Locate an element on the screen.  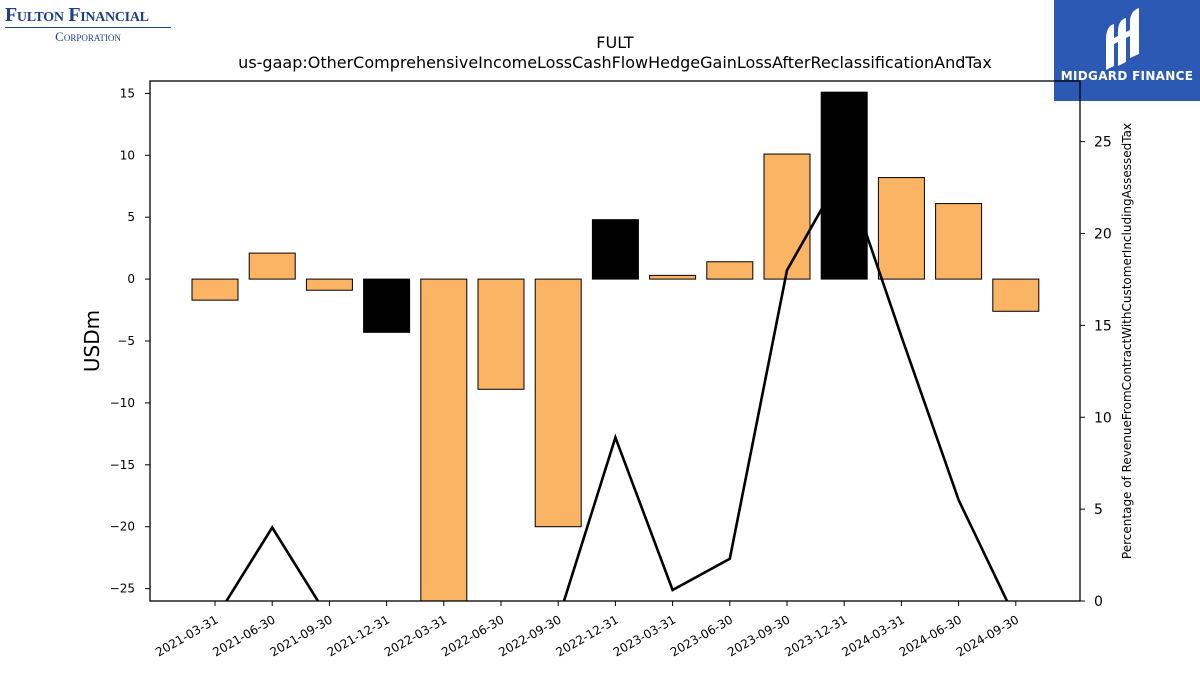
y-tick-label: 5 is located at coordinates (131, 217).